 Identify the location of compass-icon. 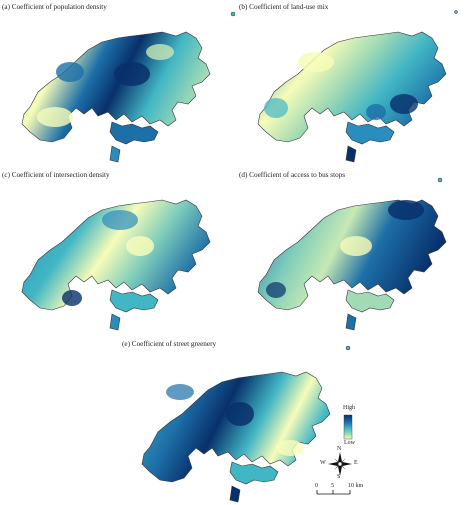
(340, 464).